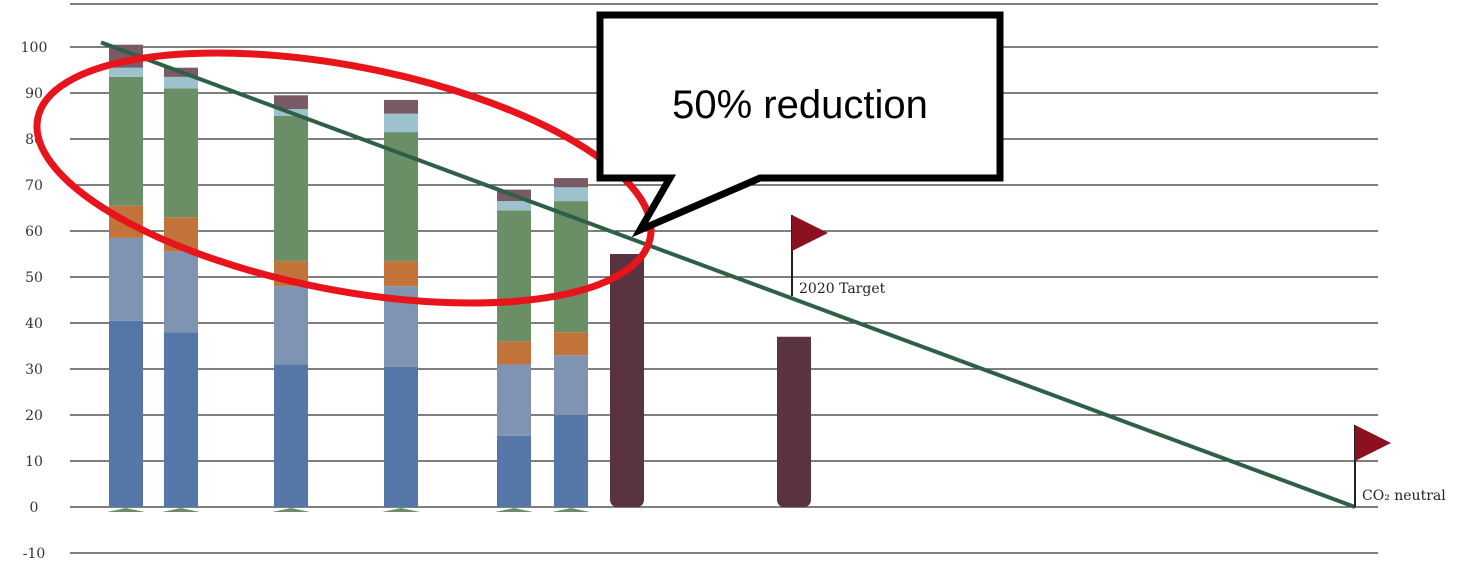 This screenshot has height=562, width=1468. I want to click on y-tick-label: 100, so click(34, 48).